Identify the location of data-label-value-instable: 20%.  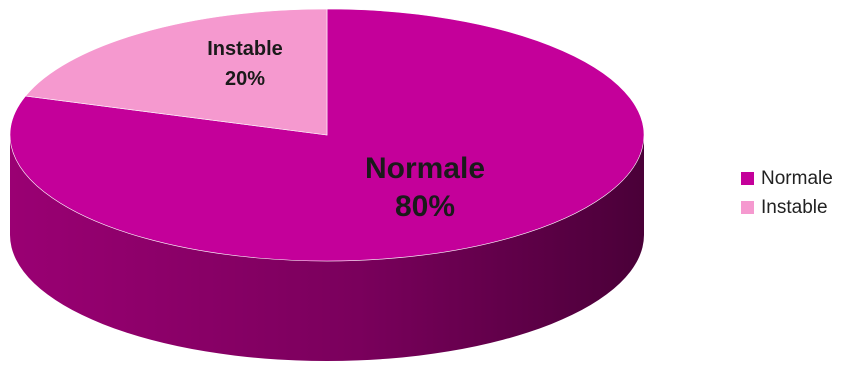
(245, 79).